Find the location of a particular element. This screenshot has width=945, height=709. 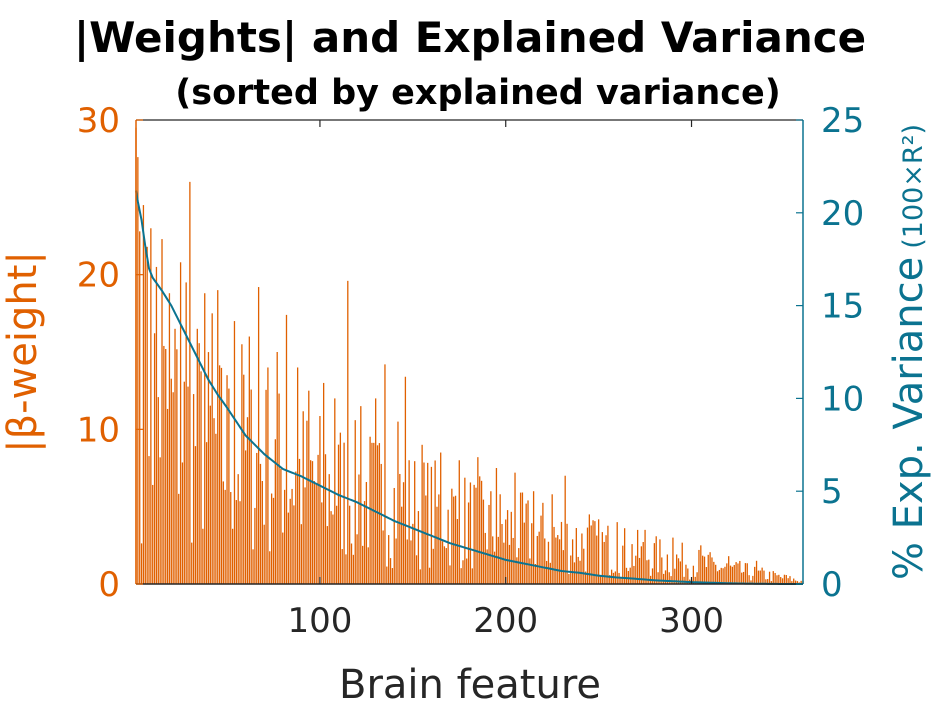

x-axis-label: Brain feature is located at coordinates (470, 685).